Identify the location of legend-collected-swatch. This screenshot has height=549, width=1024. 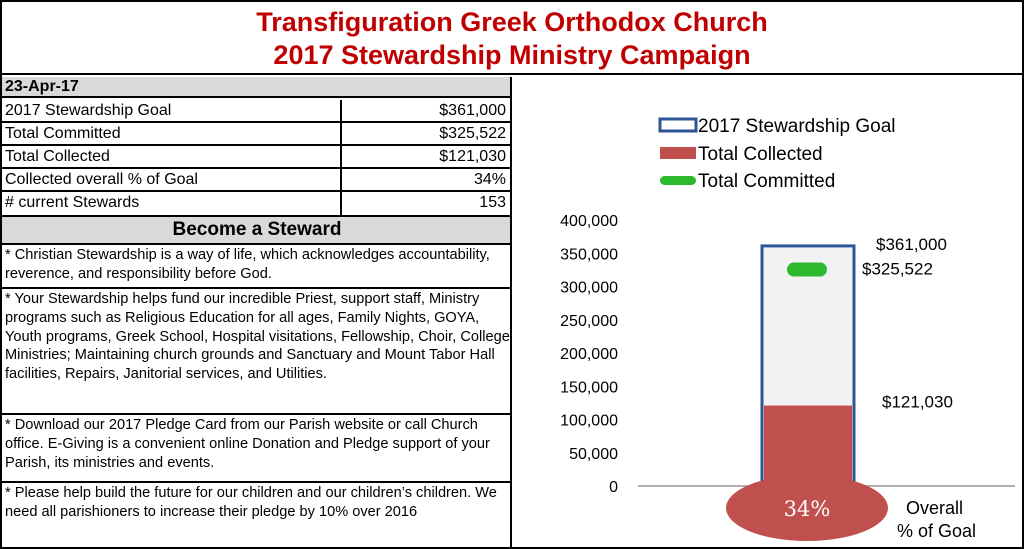
(678, 153).